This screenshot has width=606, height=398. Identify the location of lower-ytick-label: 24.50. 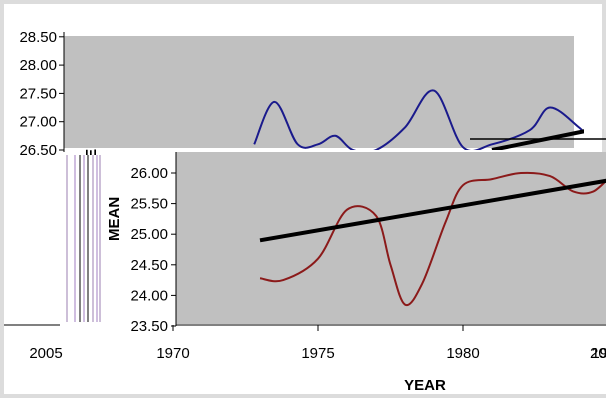
(149, 265).